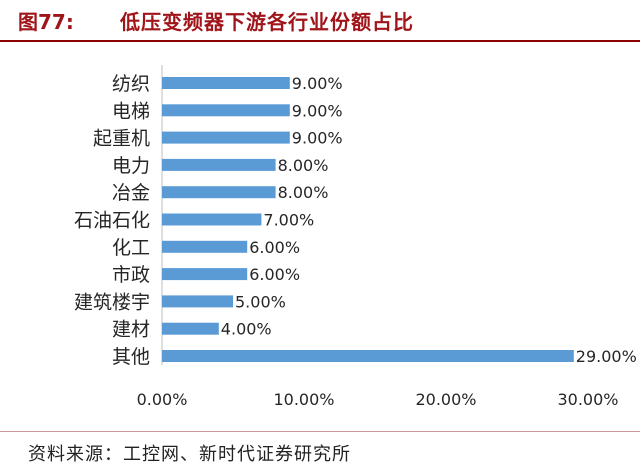 Image resolution: width=640 pixels, height=472 pixels. I want to click on category-label: 化工, so click(131, 248).